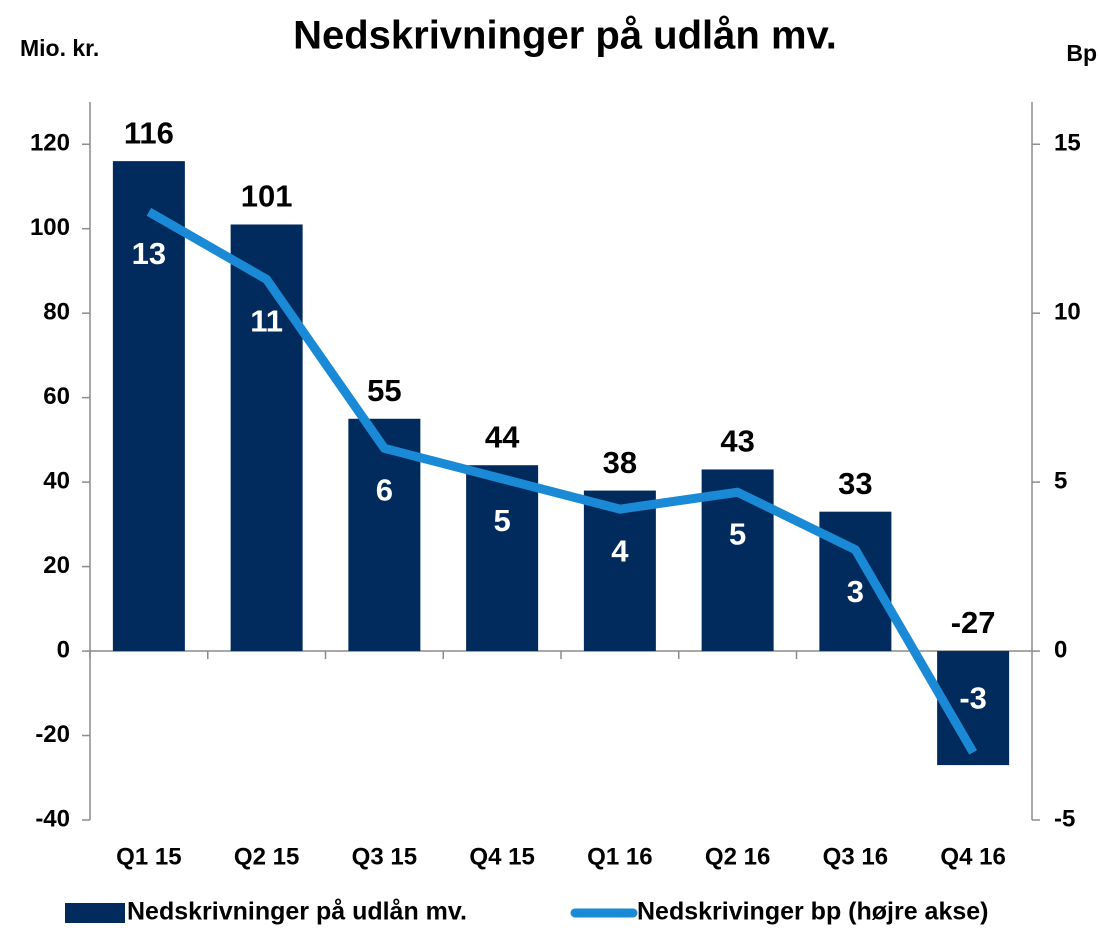  I want to click on chart-title: Nedskrivninger på udlån mv., so click(565, 36).